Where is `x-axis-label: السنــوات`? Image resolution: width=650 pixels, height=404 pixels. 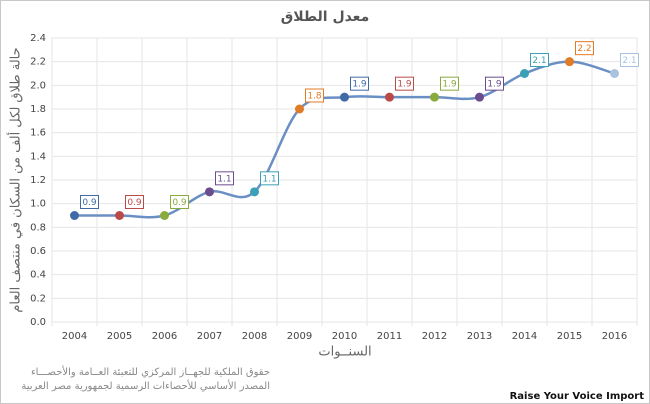 x-axis-label: السنــوات is located at coordinates (344, 352).